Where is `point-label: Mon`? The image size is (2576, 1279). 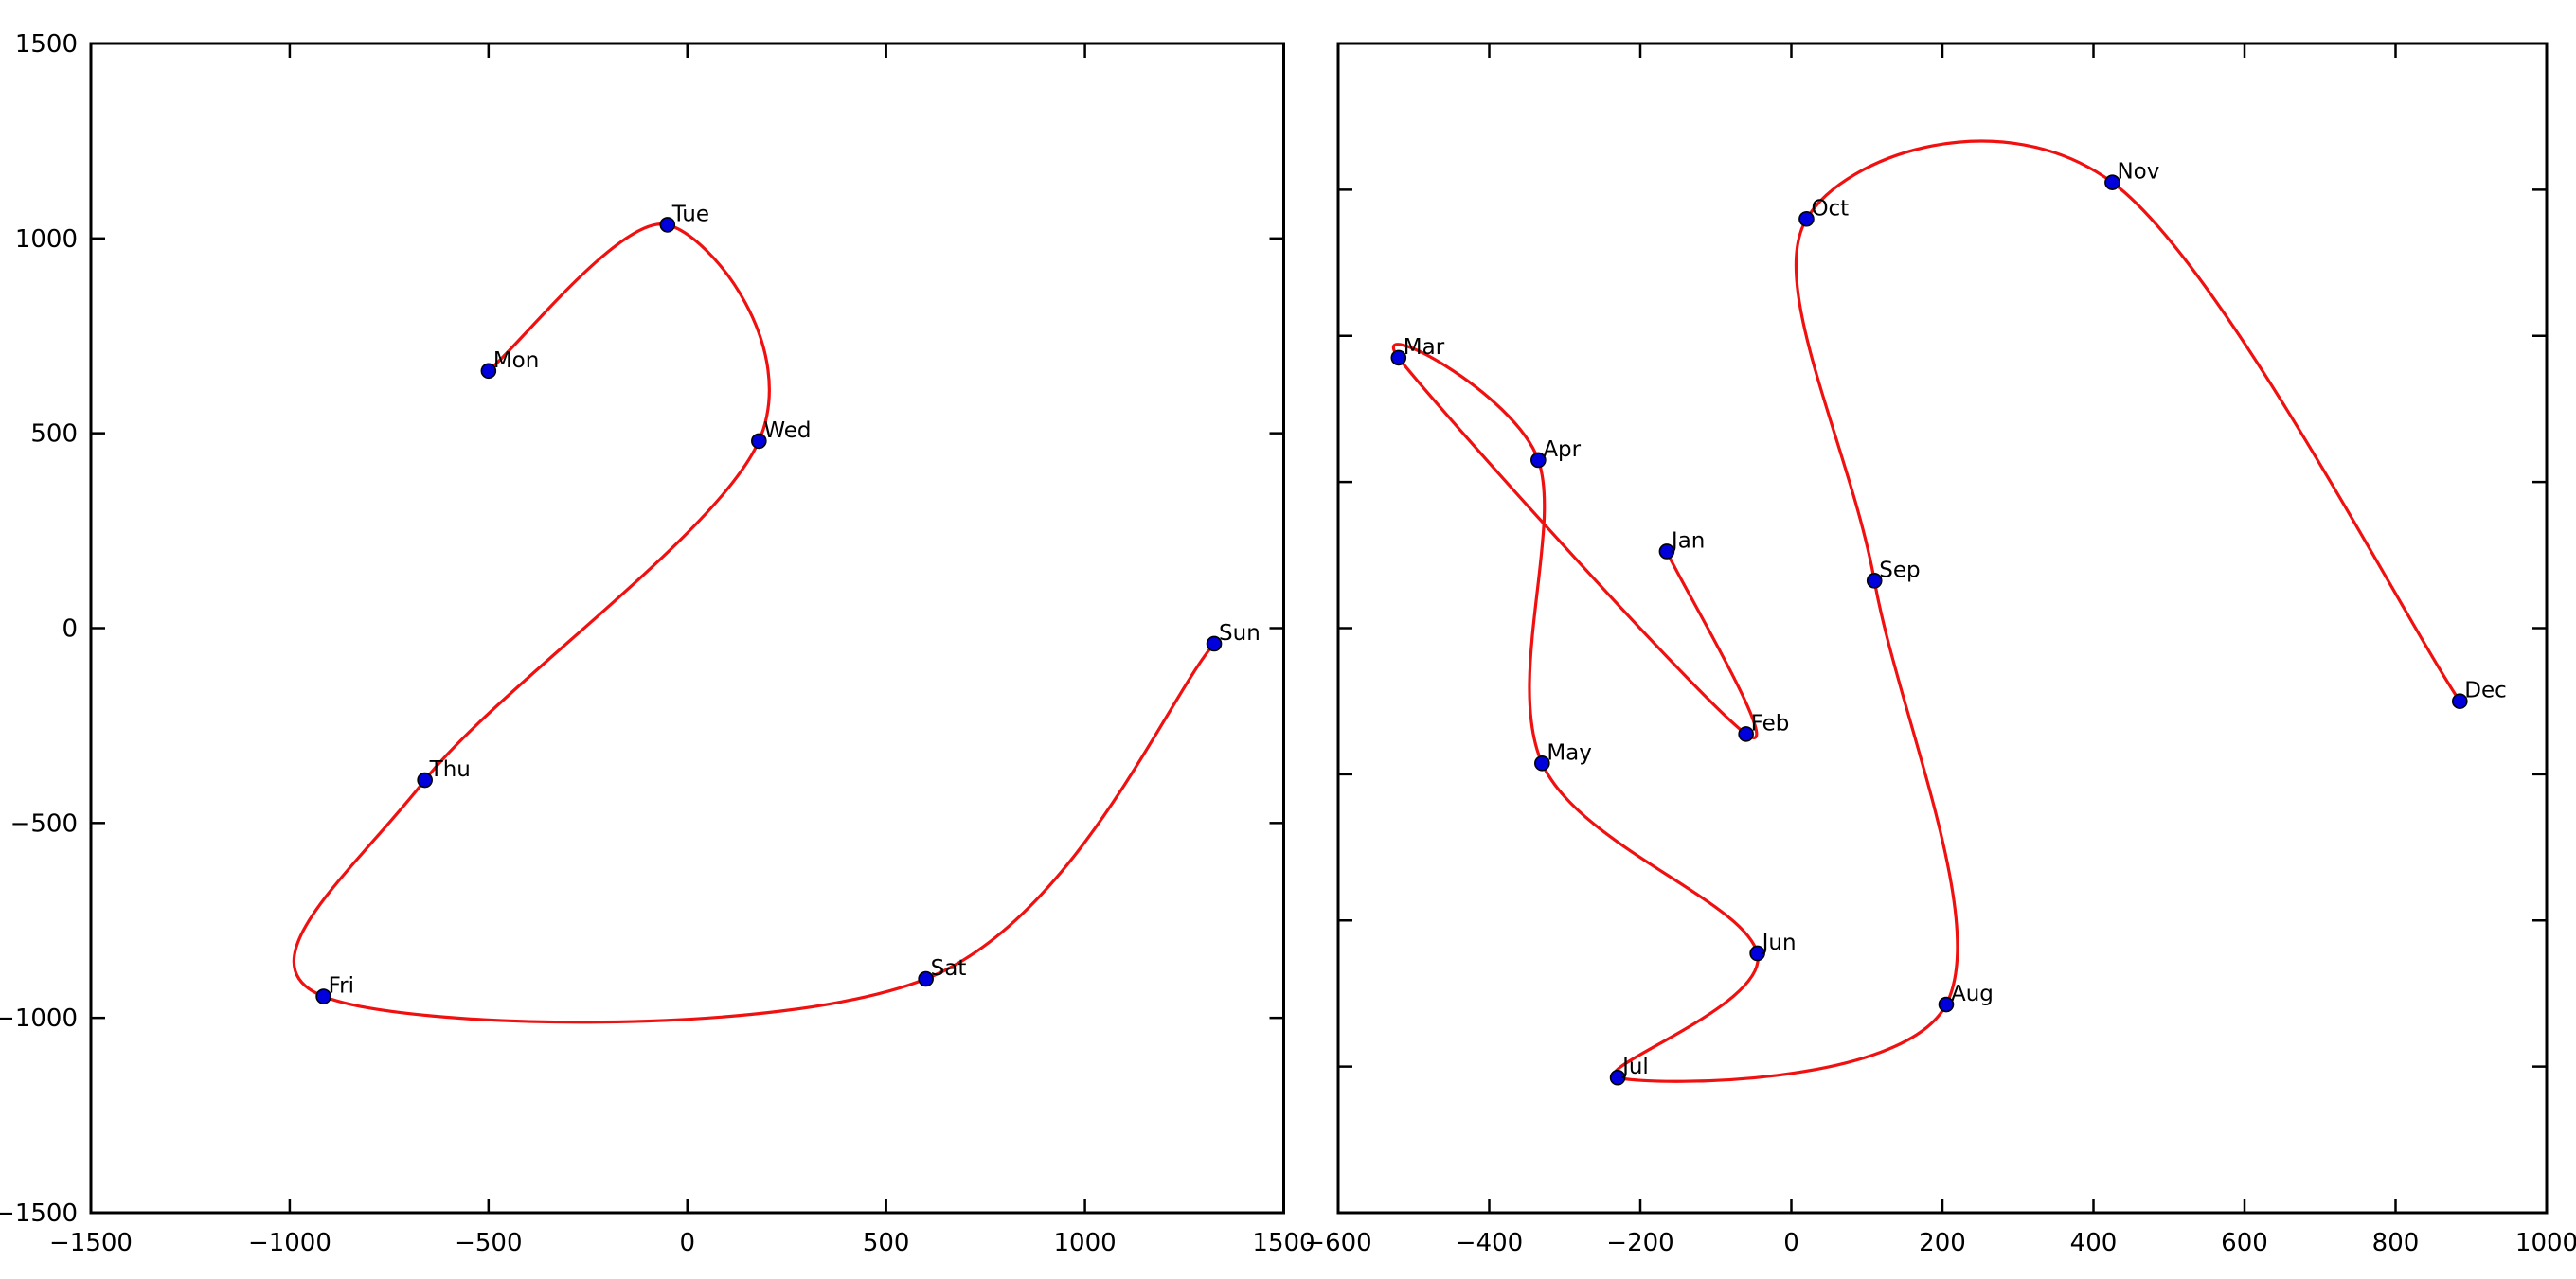
point-label: Mon is located at coordinates (516, 360).